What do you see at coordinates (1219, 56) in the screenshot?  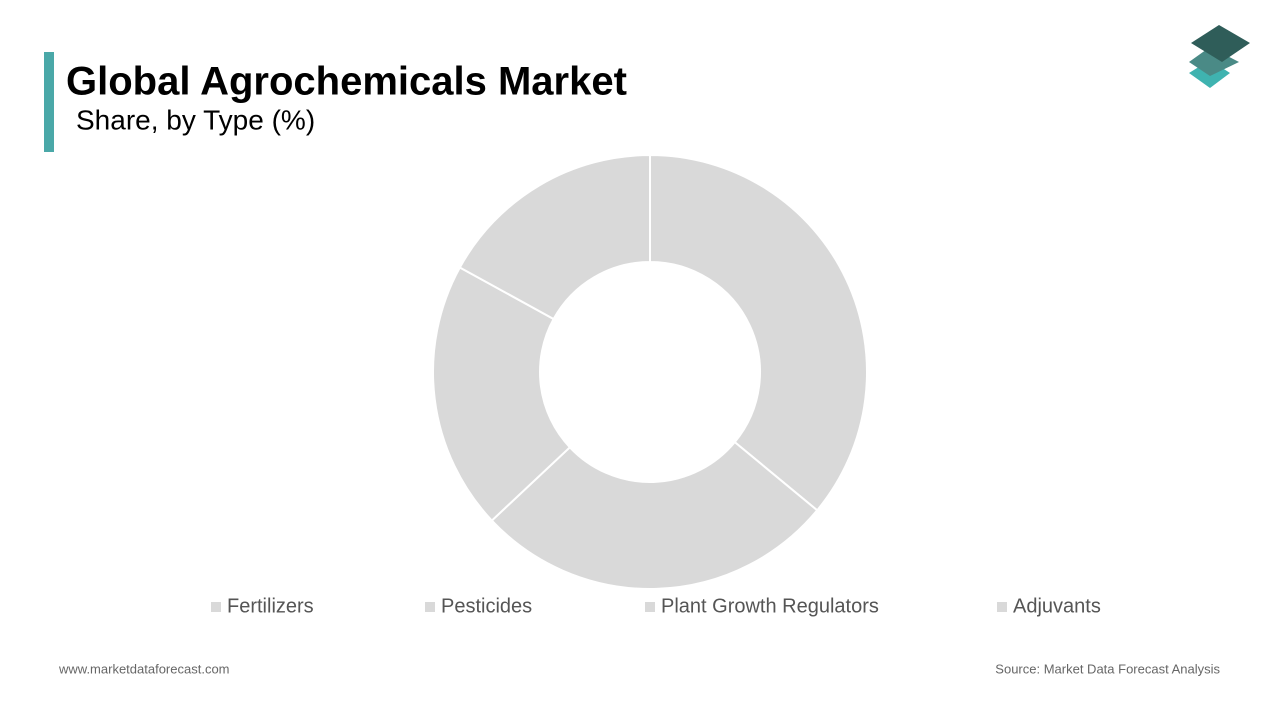 I see `logo` at bounding box center [1219, 56].